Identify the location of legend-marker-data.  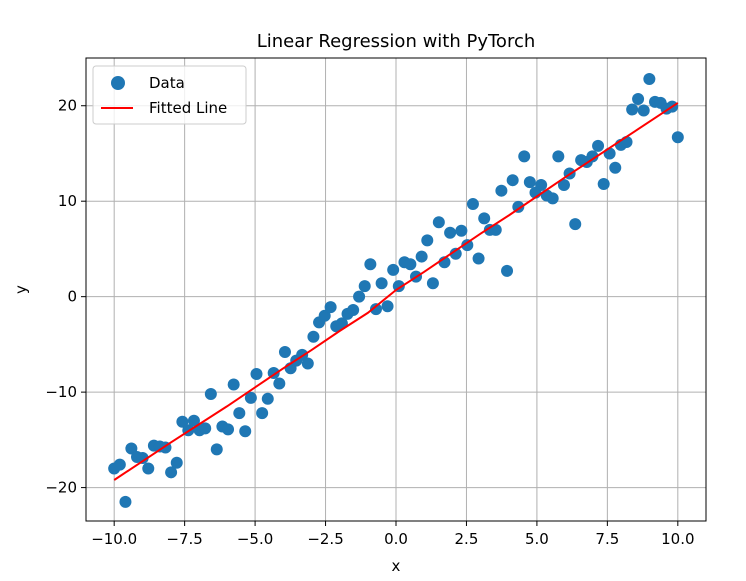
(118, 83).